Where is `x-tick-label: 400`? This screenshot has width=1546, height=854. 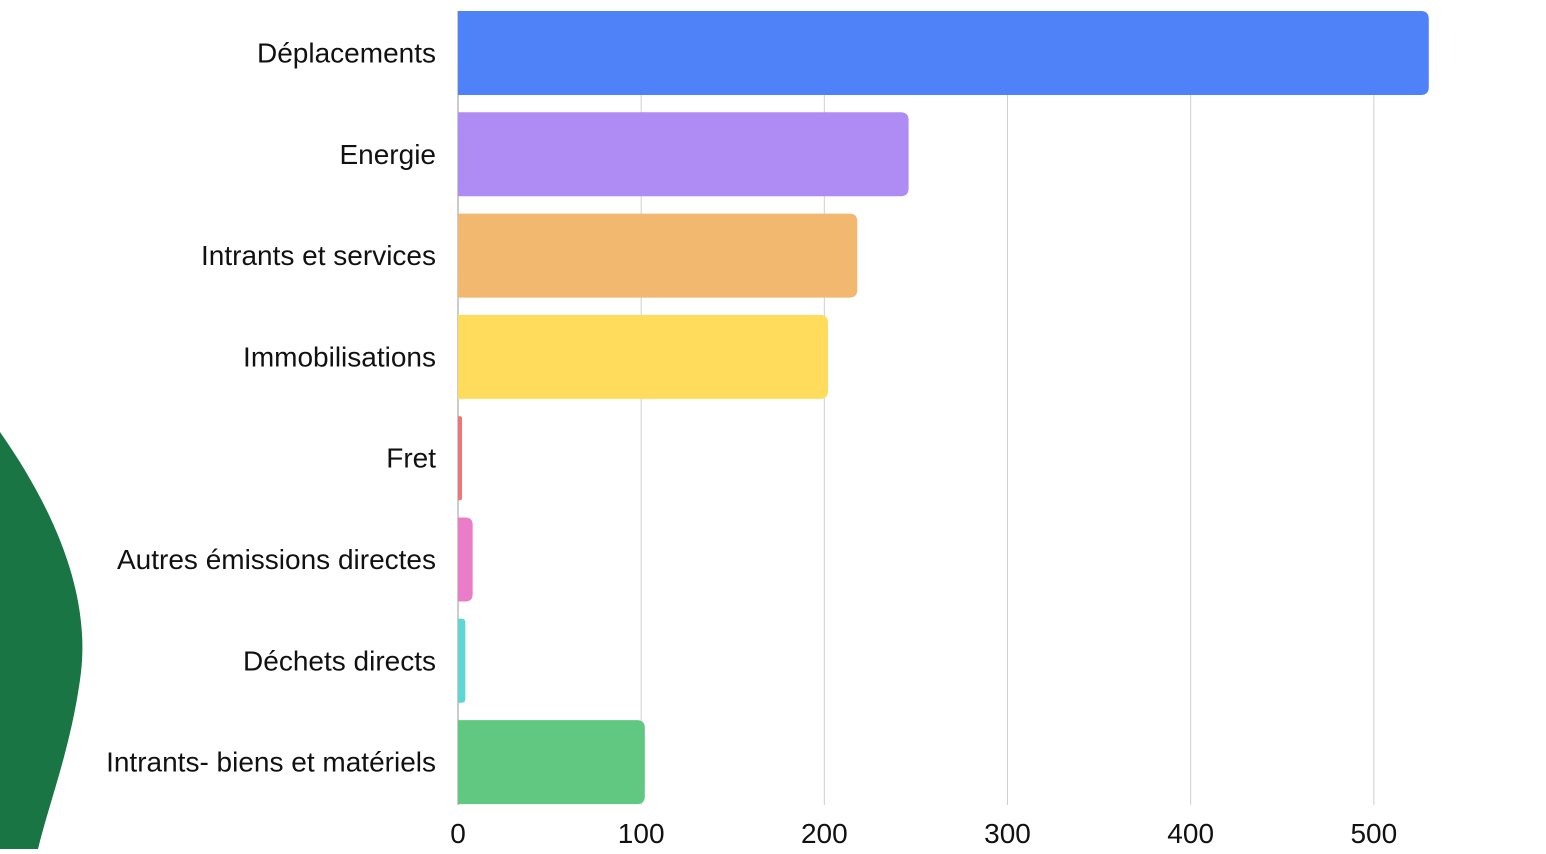 x-tick-label: 400 is located at coordinates (1190, 833).